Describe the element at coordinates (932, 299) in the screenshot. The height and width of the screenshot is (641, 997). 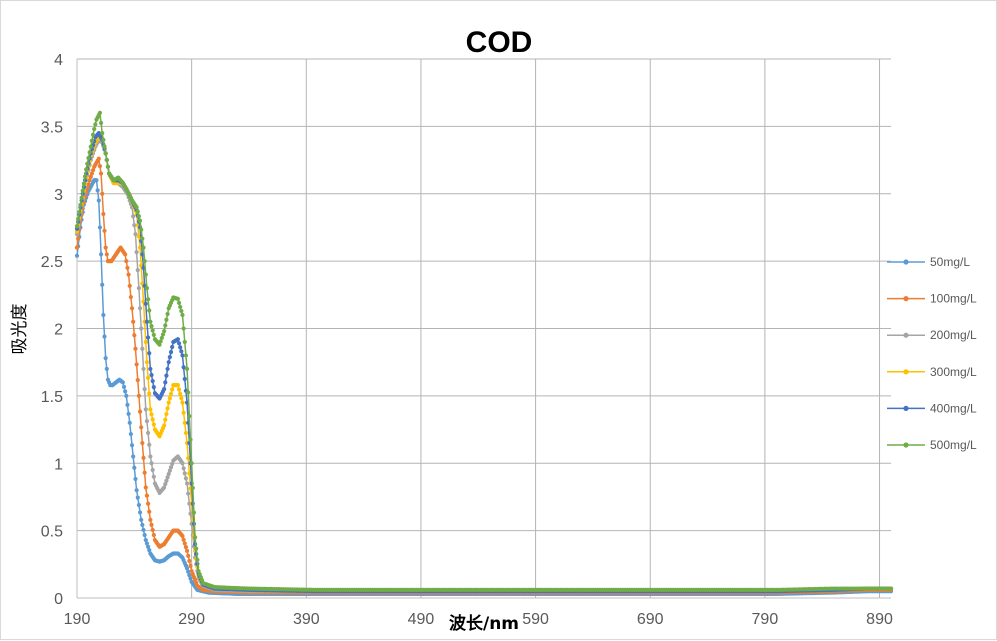
I see `legend-item: 100mg/L` at that location.